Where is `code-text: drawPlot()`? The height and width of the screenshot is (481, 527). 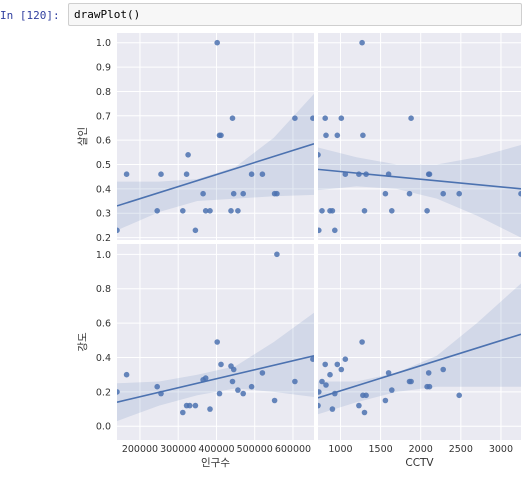 code-text: drawPlot() is located at coordinates (107, 14).